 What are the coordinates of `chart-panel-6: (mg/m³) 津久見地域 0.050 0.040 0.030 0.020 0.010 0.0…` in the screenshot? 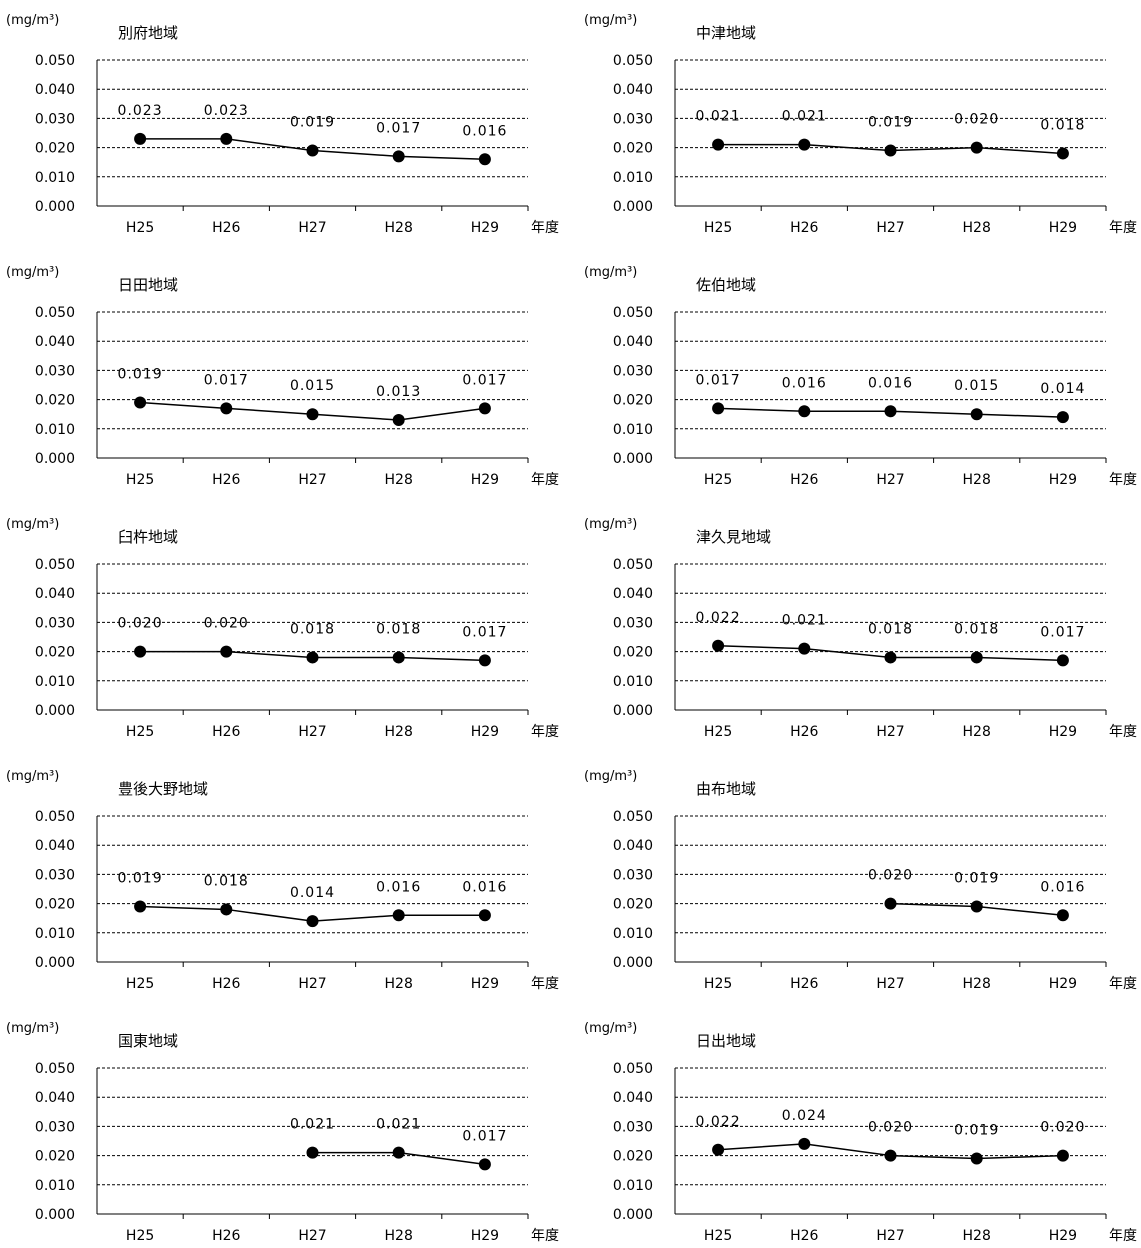 It's located at (860, 628).